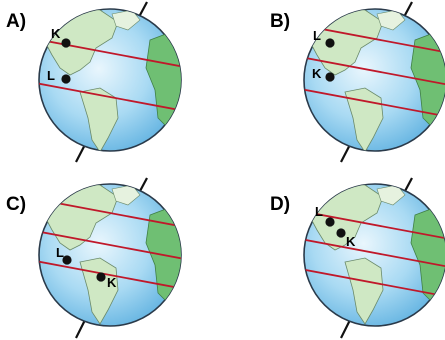 The width and height of the screenshot is (445, 340). I want to click on latitude-line-c3, so click(110, 275).